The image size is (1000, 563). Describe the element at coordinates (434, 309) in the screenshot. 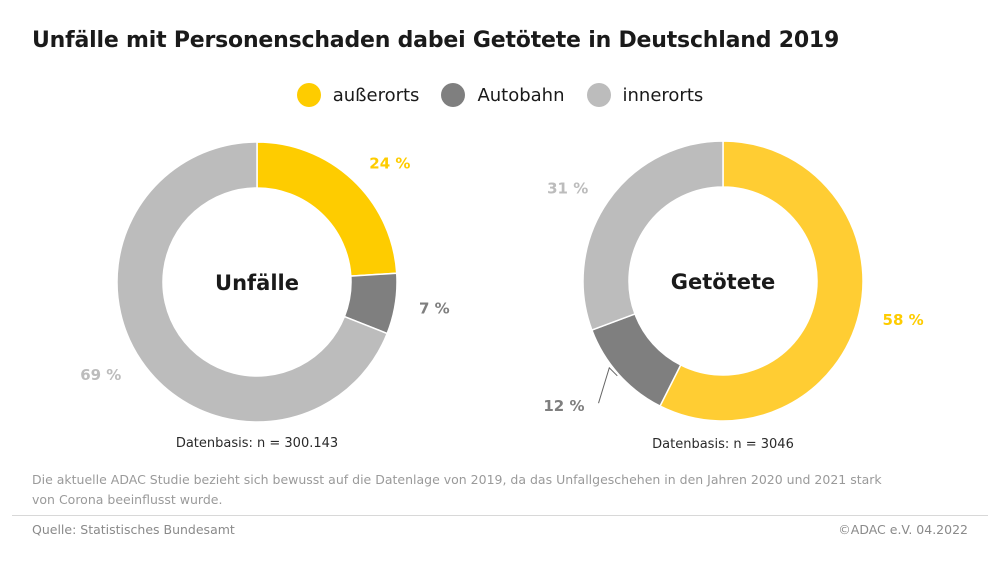

I see `value-label-autobahn-chart-1: 7 %` at that location.